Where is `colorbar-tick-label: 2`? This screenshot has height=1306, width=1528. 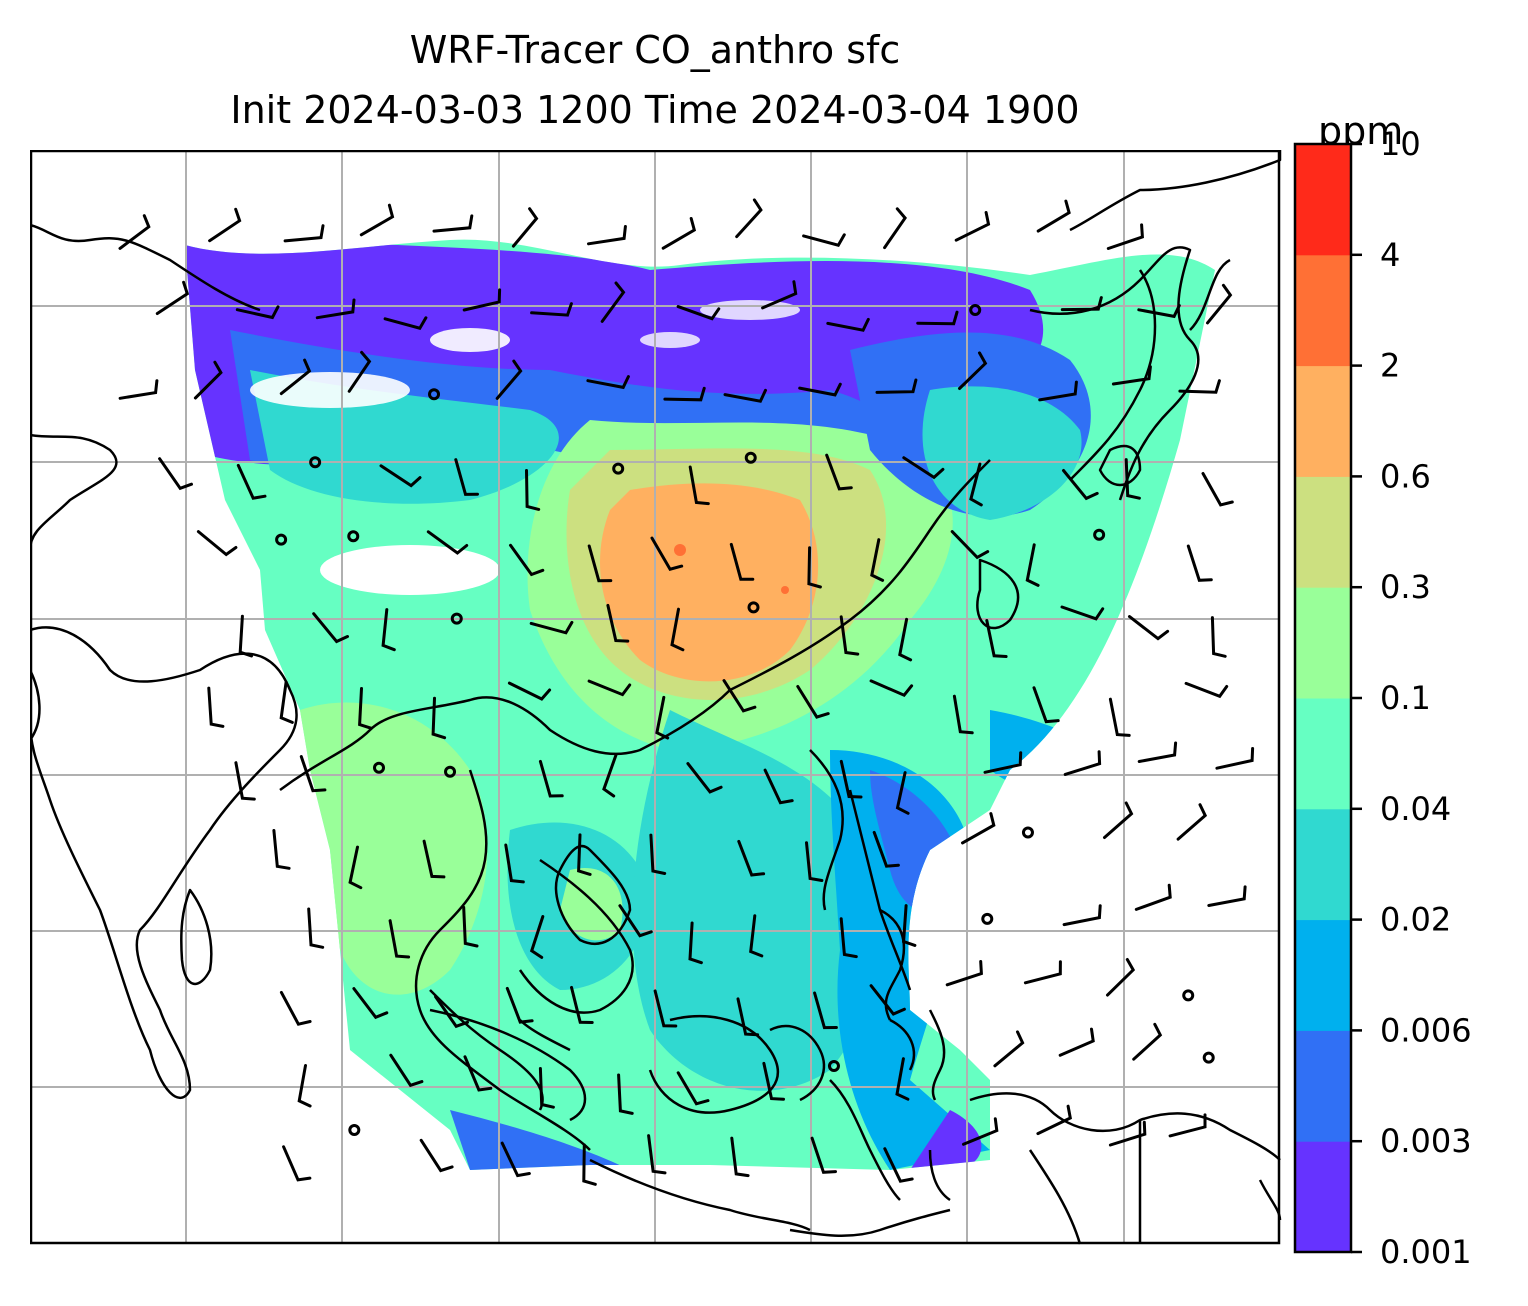 colorbar-tick-label: 2 is located at coordinates (1390, 366).